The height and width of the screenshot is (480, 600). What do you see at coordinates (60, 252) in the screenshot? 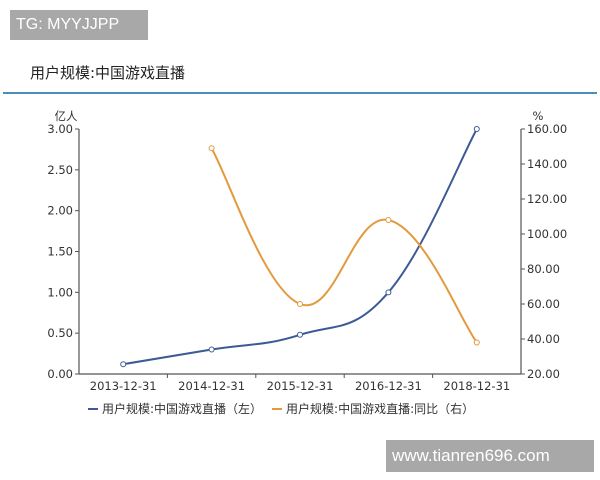
I see `y-left-tick-label: 1.50` at bounding box center [60, 252].